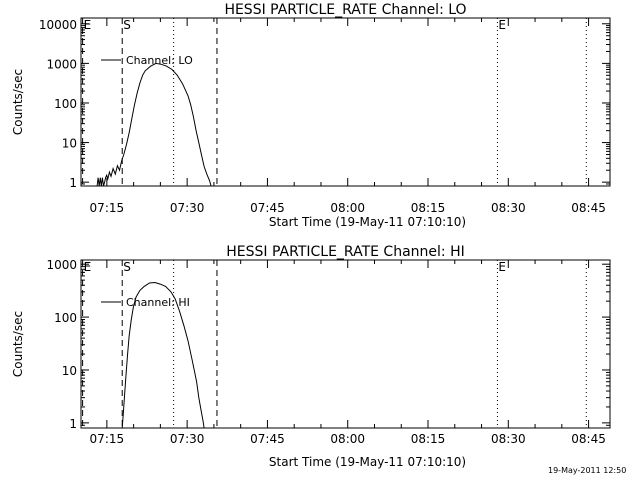 Image resolution: width=640 pixels, height=480 pixels. What do you see at coordinates (159, 60) in the screenshot?
I see `legend-label: Channel: LO` at bounding box center [159, 60].